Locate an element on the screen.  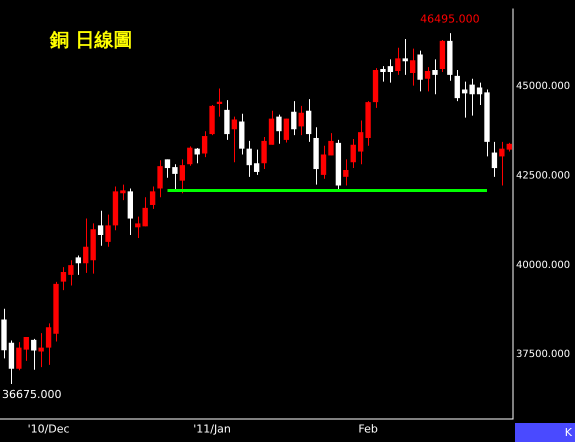
x-tick-label: '11/Jan is located at coordinates (212, 429).